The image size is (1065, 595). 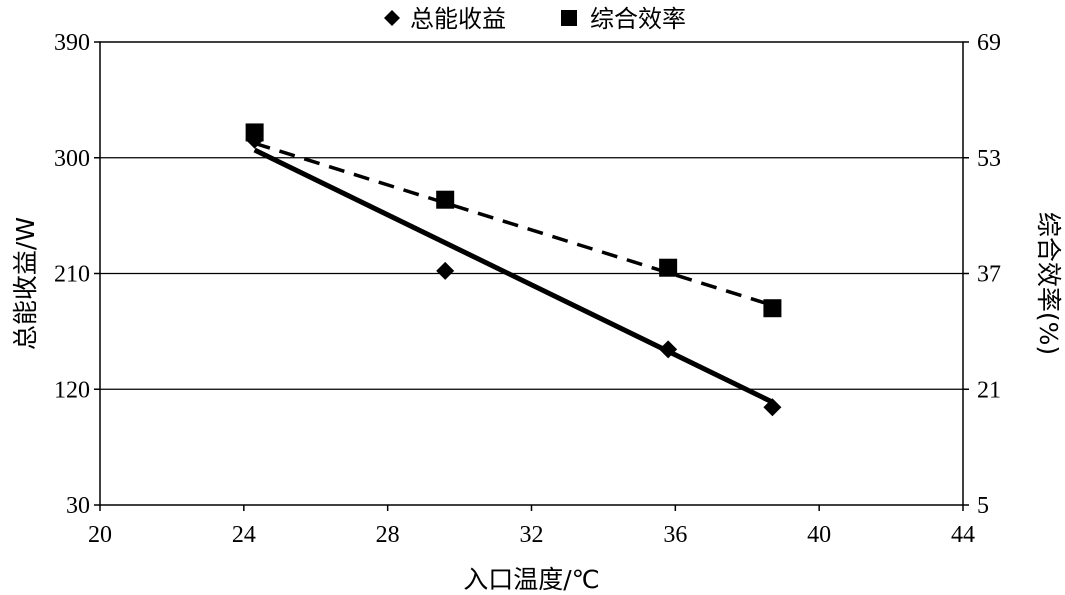 I want to click on right-y-tick-label: 37, so click(x=989, y=275).